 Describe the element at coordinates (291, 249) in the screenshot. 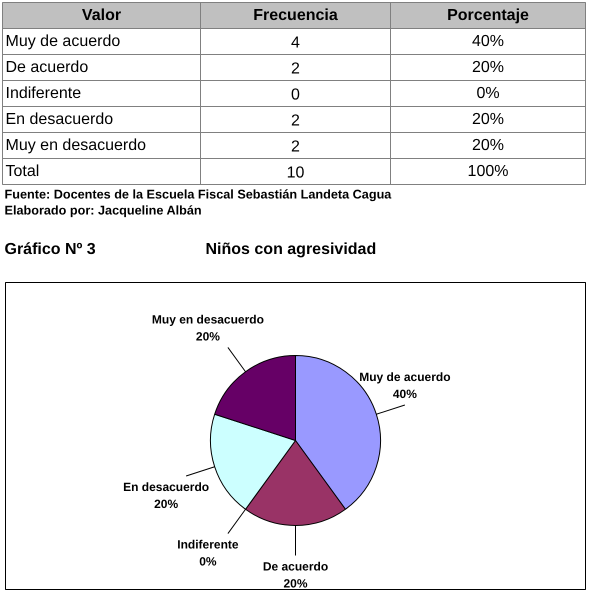

I see `chart-title: Niños con agresividad` at that location.